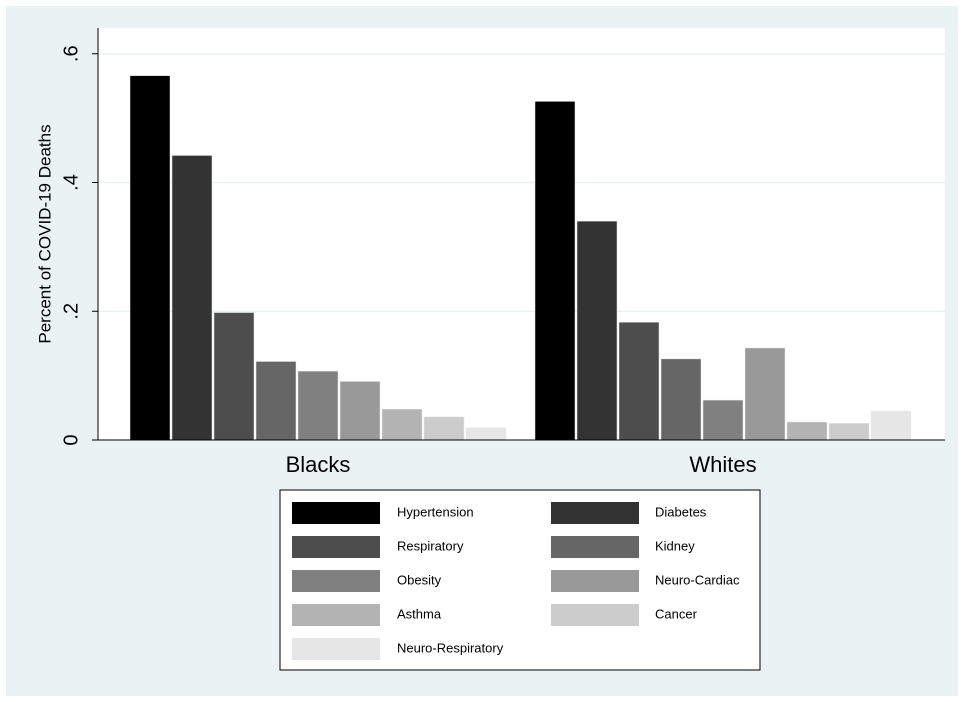 This screenshot has height=702, width=964. I want to click on legend-label: Kidney, so click(675, 545).